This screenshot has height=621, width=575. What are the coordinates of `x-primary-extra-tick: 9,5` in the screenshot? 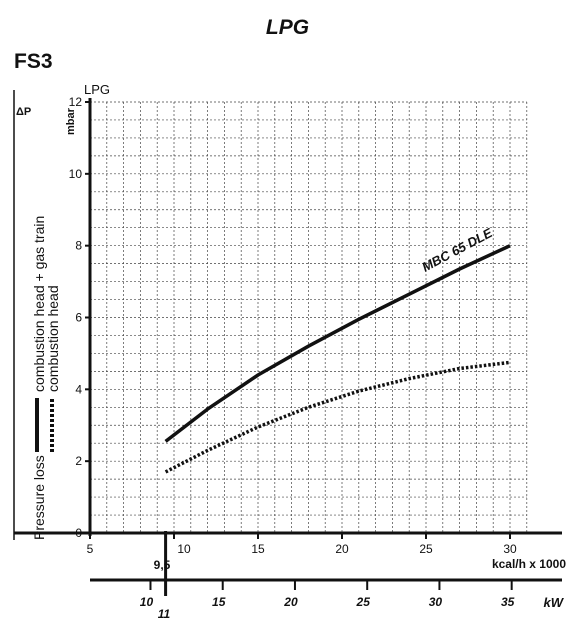 It's located at (162, 565).